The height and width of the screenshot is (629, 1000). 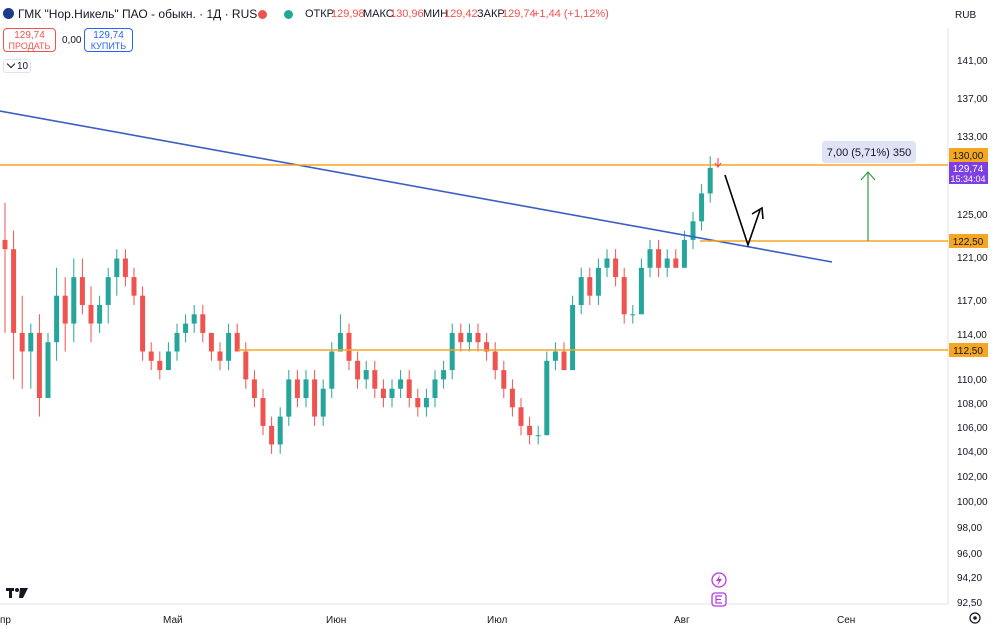 What do you see at coordinates (967, 179) in the screenshot?
I see `countdown-text: 15:34:04` at bounding box center [967, 179].